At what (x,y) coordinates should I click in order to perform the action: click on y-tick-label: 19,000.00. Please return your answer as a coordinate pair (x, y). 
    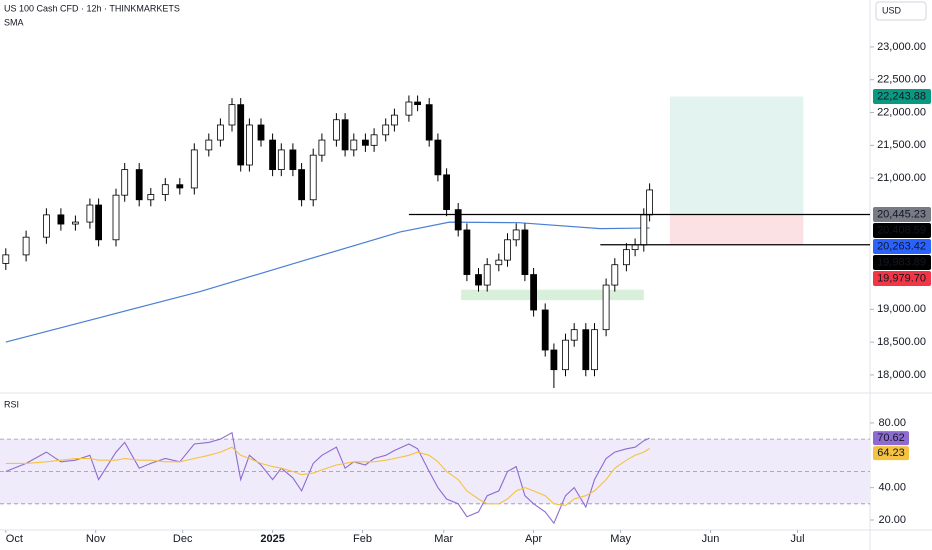
    Looking at the image, I should click on (901, 309).